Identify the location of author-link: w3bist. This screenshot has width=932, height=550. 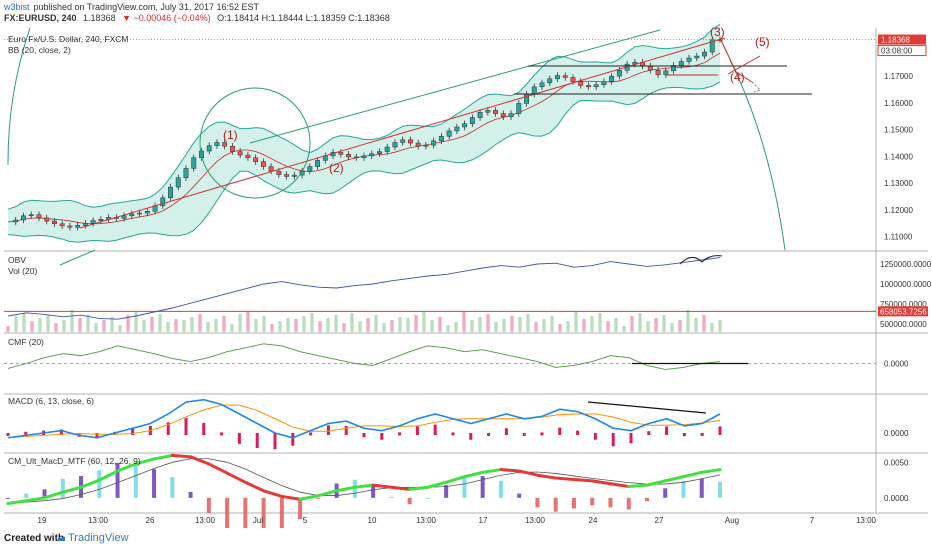
(17, 7).